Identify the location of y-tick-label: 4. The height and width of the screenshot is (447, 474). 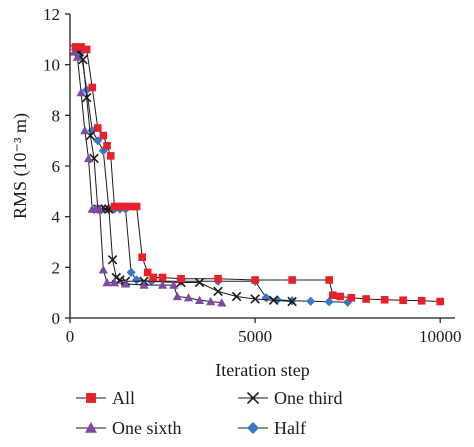
(56, 217).